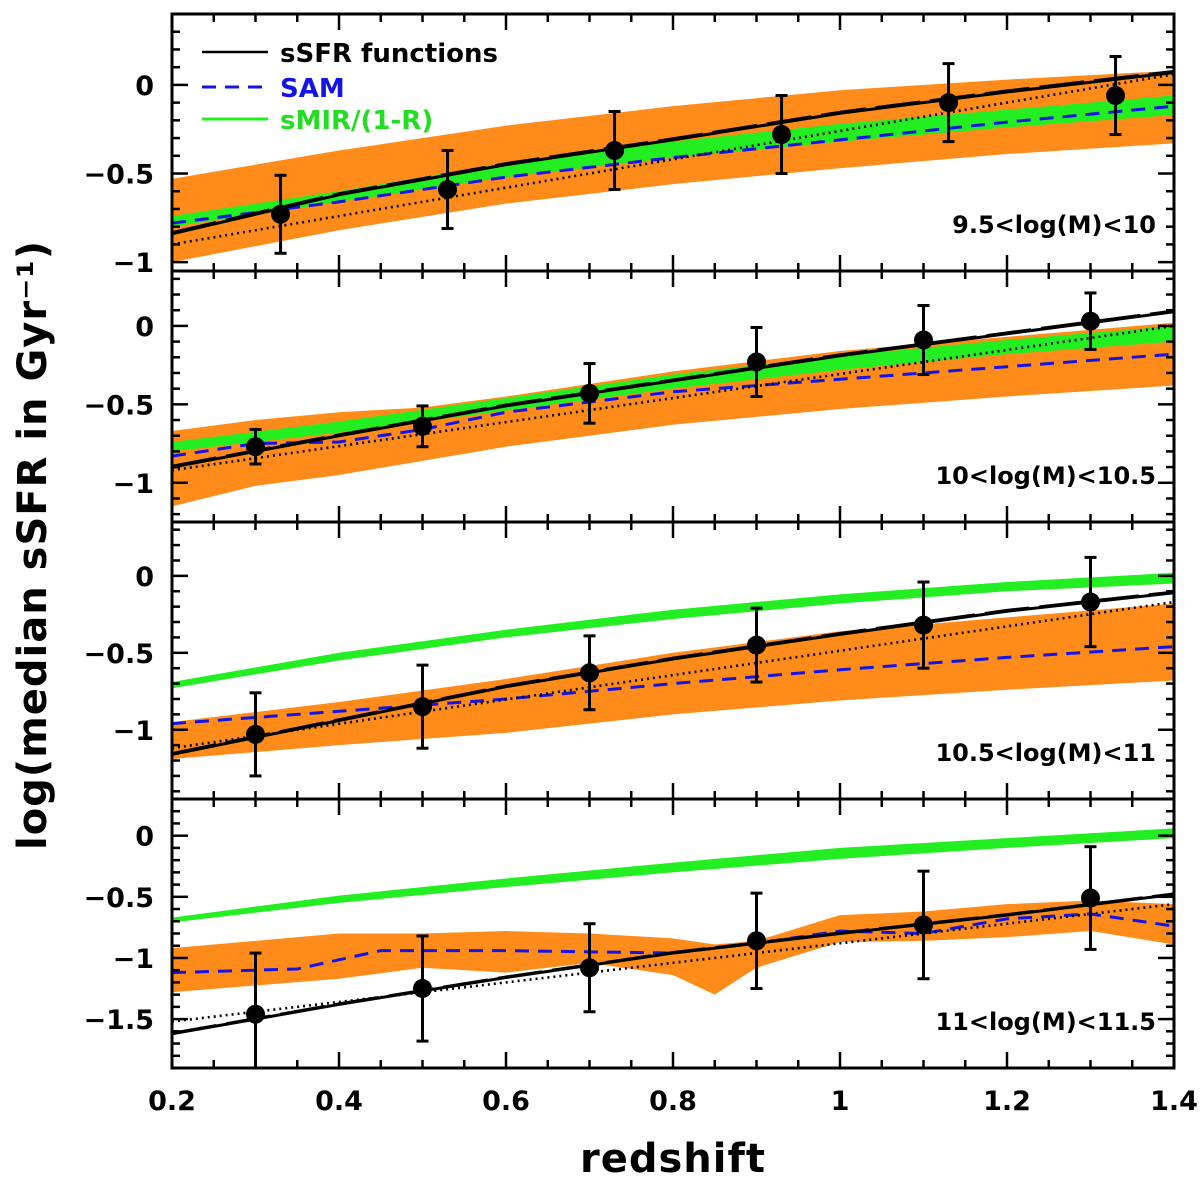  I want to click on panel-label: 10<log(M)<10.5, so click(1045, 476).